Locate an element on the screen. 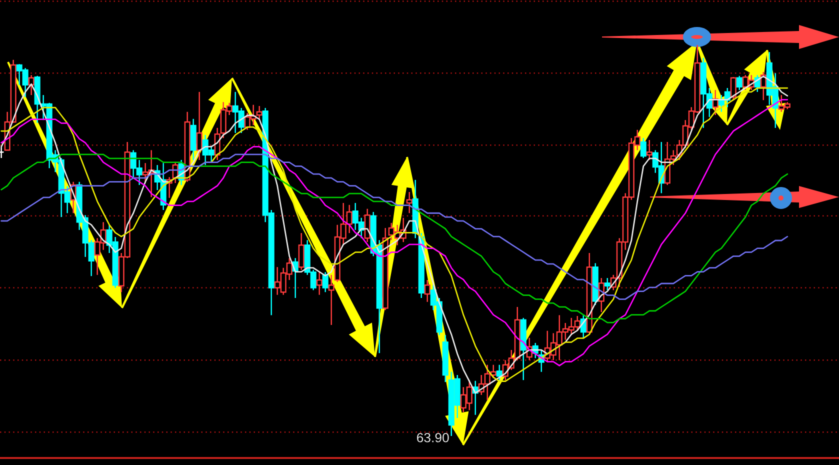 Image resolution: width=839 pixels, height=465 pixels. annotation: 63.90 is located at coordinates (433, 437).